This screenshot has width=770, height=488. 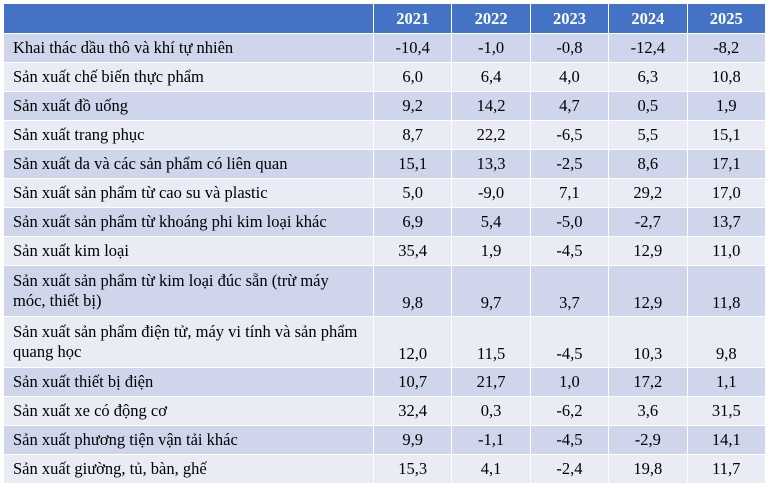 I want to click on cell-value: 13,3, so click(x=491, y=164).